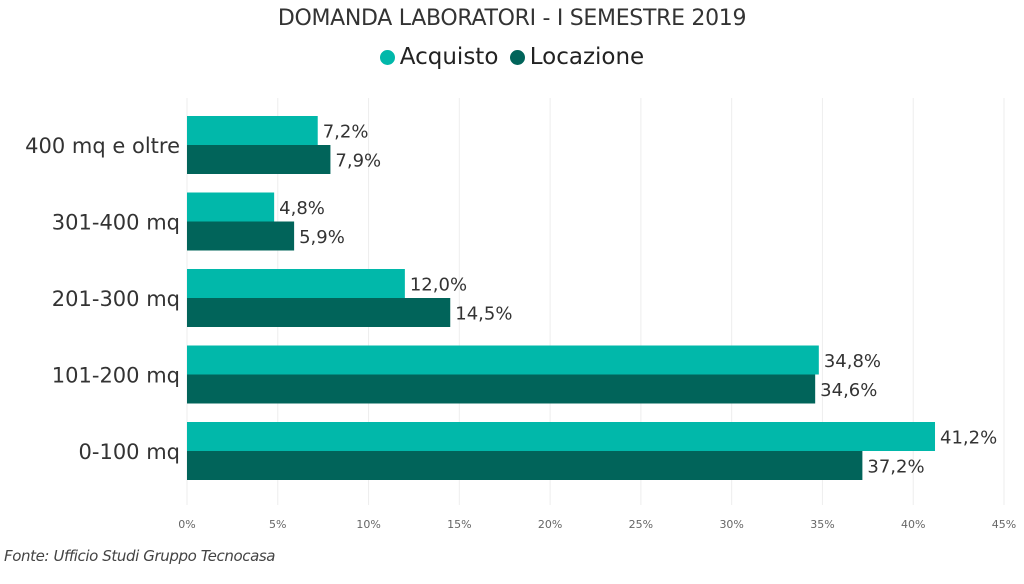 This screenshot has height=584, width=1024. What do you see at coordinates (512, 18) in the screenshot?
I see `chart-title: DOMANDA LABORATORI - I SEMESTRE 2019` at bounding box center [512, 18].